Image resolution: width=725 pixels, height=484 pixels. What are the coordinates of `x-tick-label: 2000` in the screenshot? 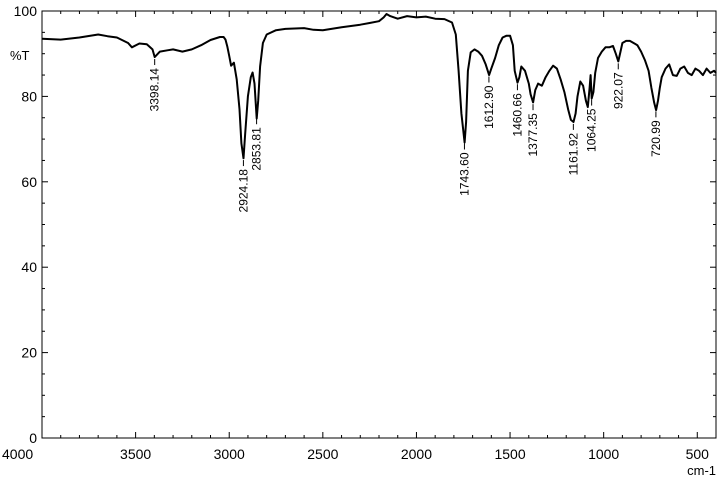 It's located at (416, 454).